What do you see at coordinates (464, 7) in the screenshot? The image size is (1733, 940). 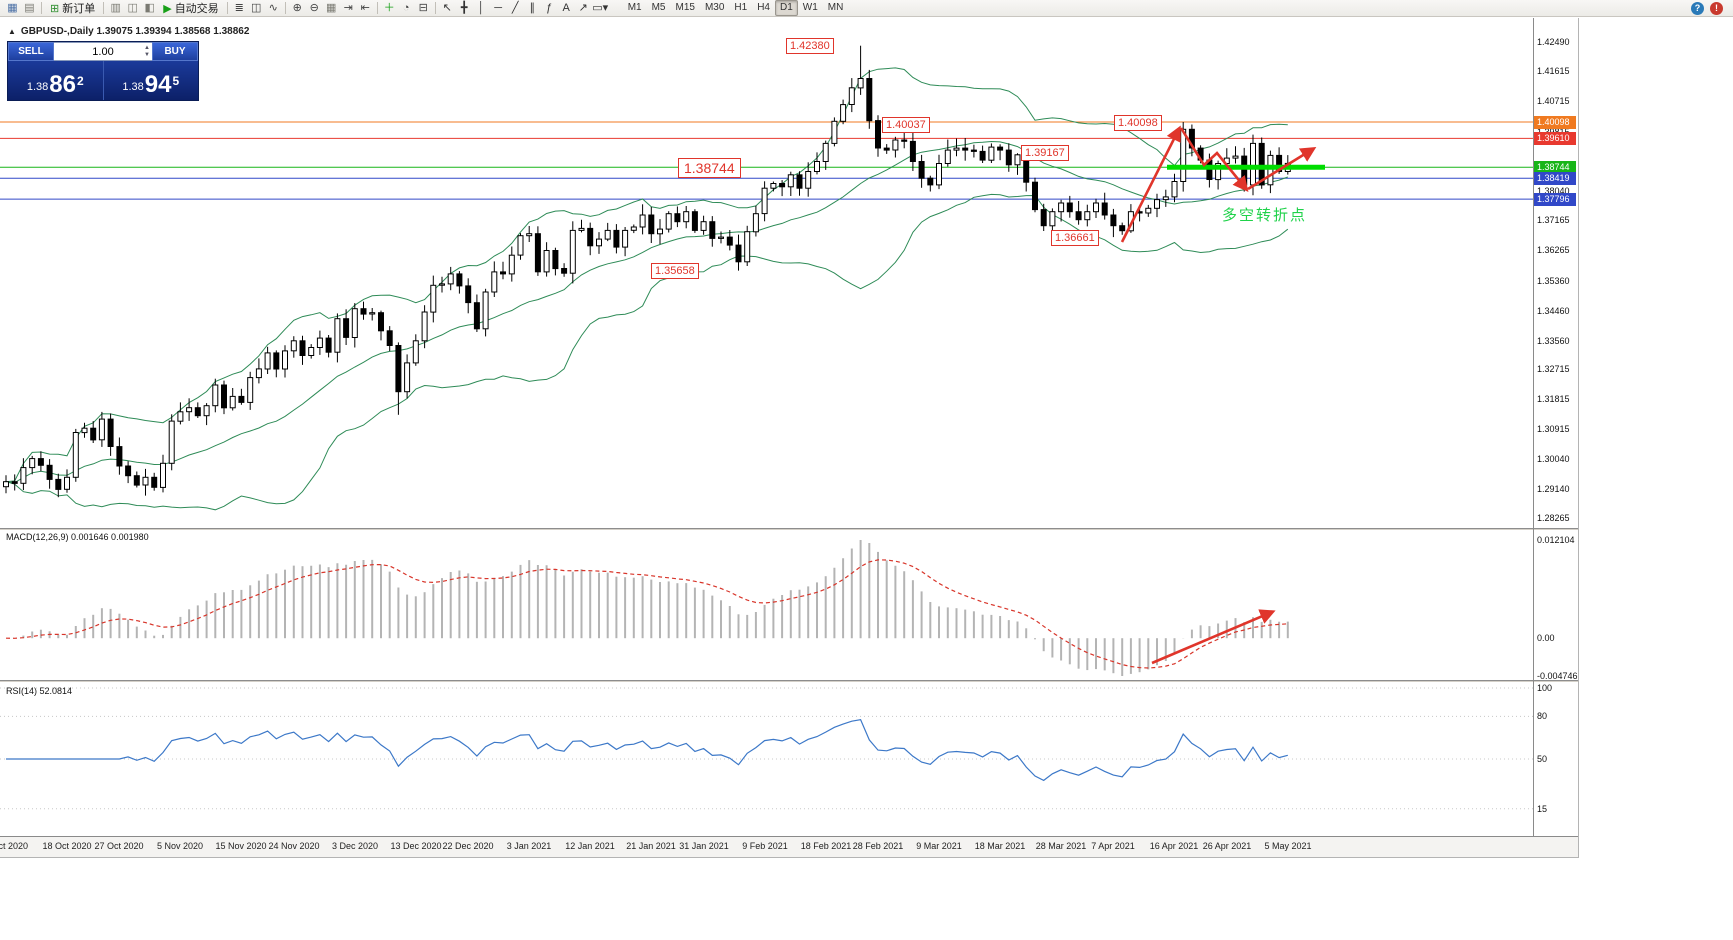 I see `crosshair-icon: ╋` at bounding box center [464, 7].